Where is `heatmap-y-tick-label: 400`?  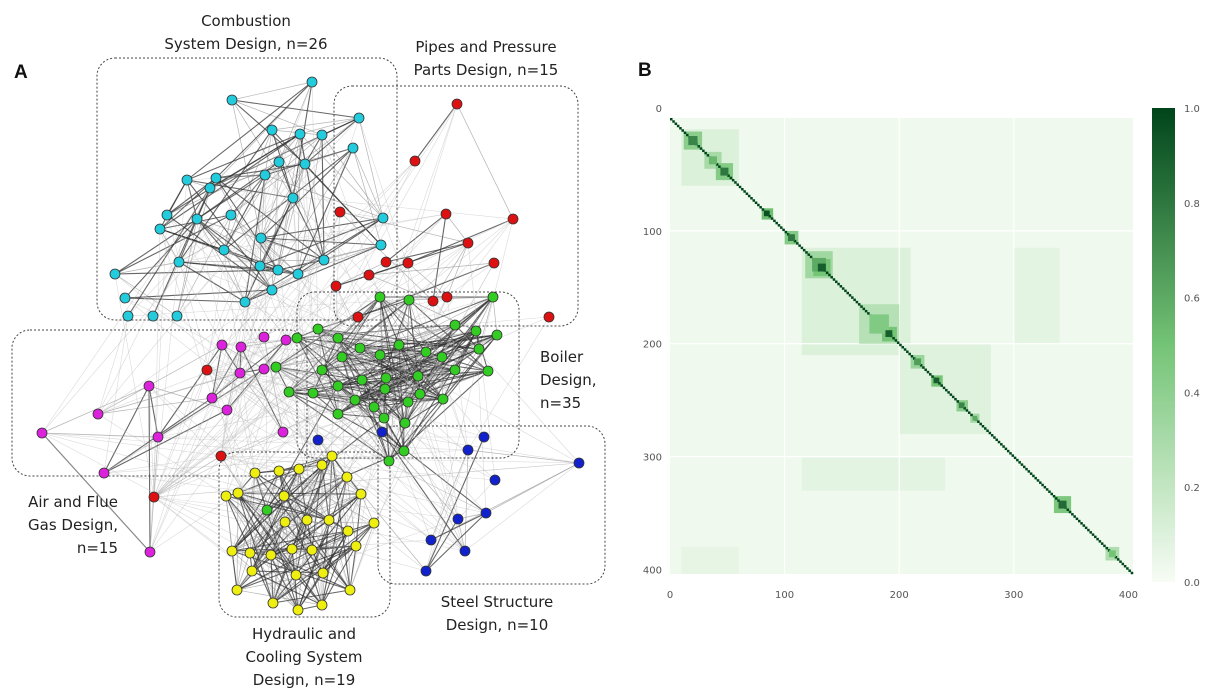 heatmap-y-tick-label: 400 is located at coordinates (652, 570).